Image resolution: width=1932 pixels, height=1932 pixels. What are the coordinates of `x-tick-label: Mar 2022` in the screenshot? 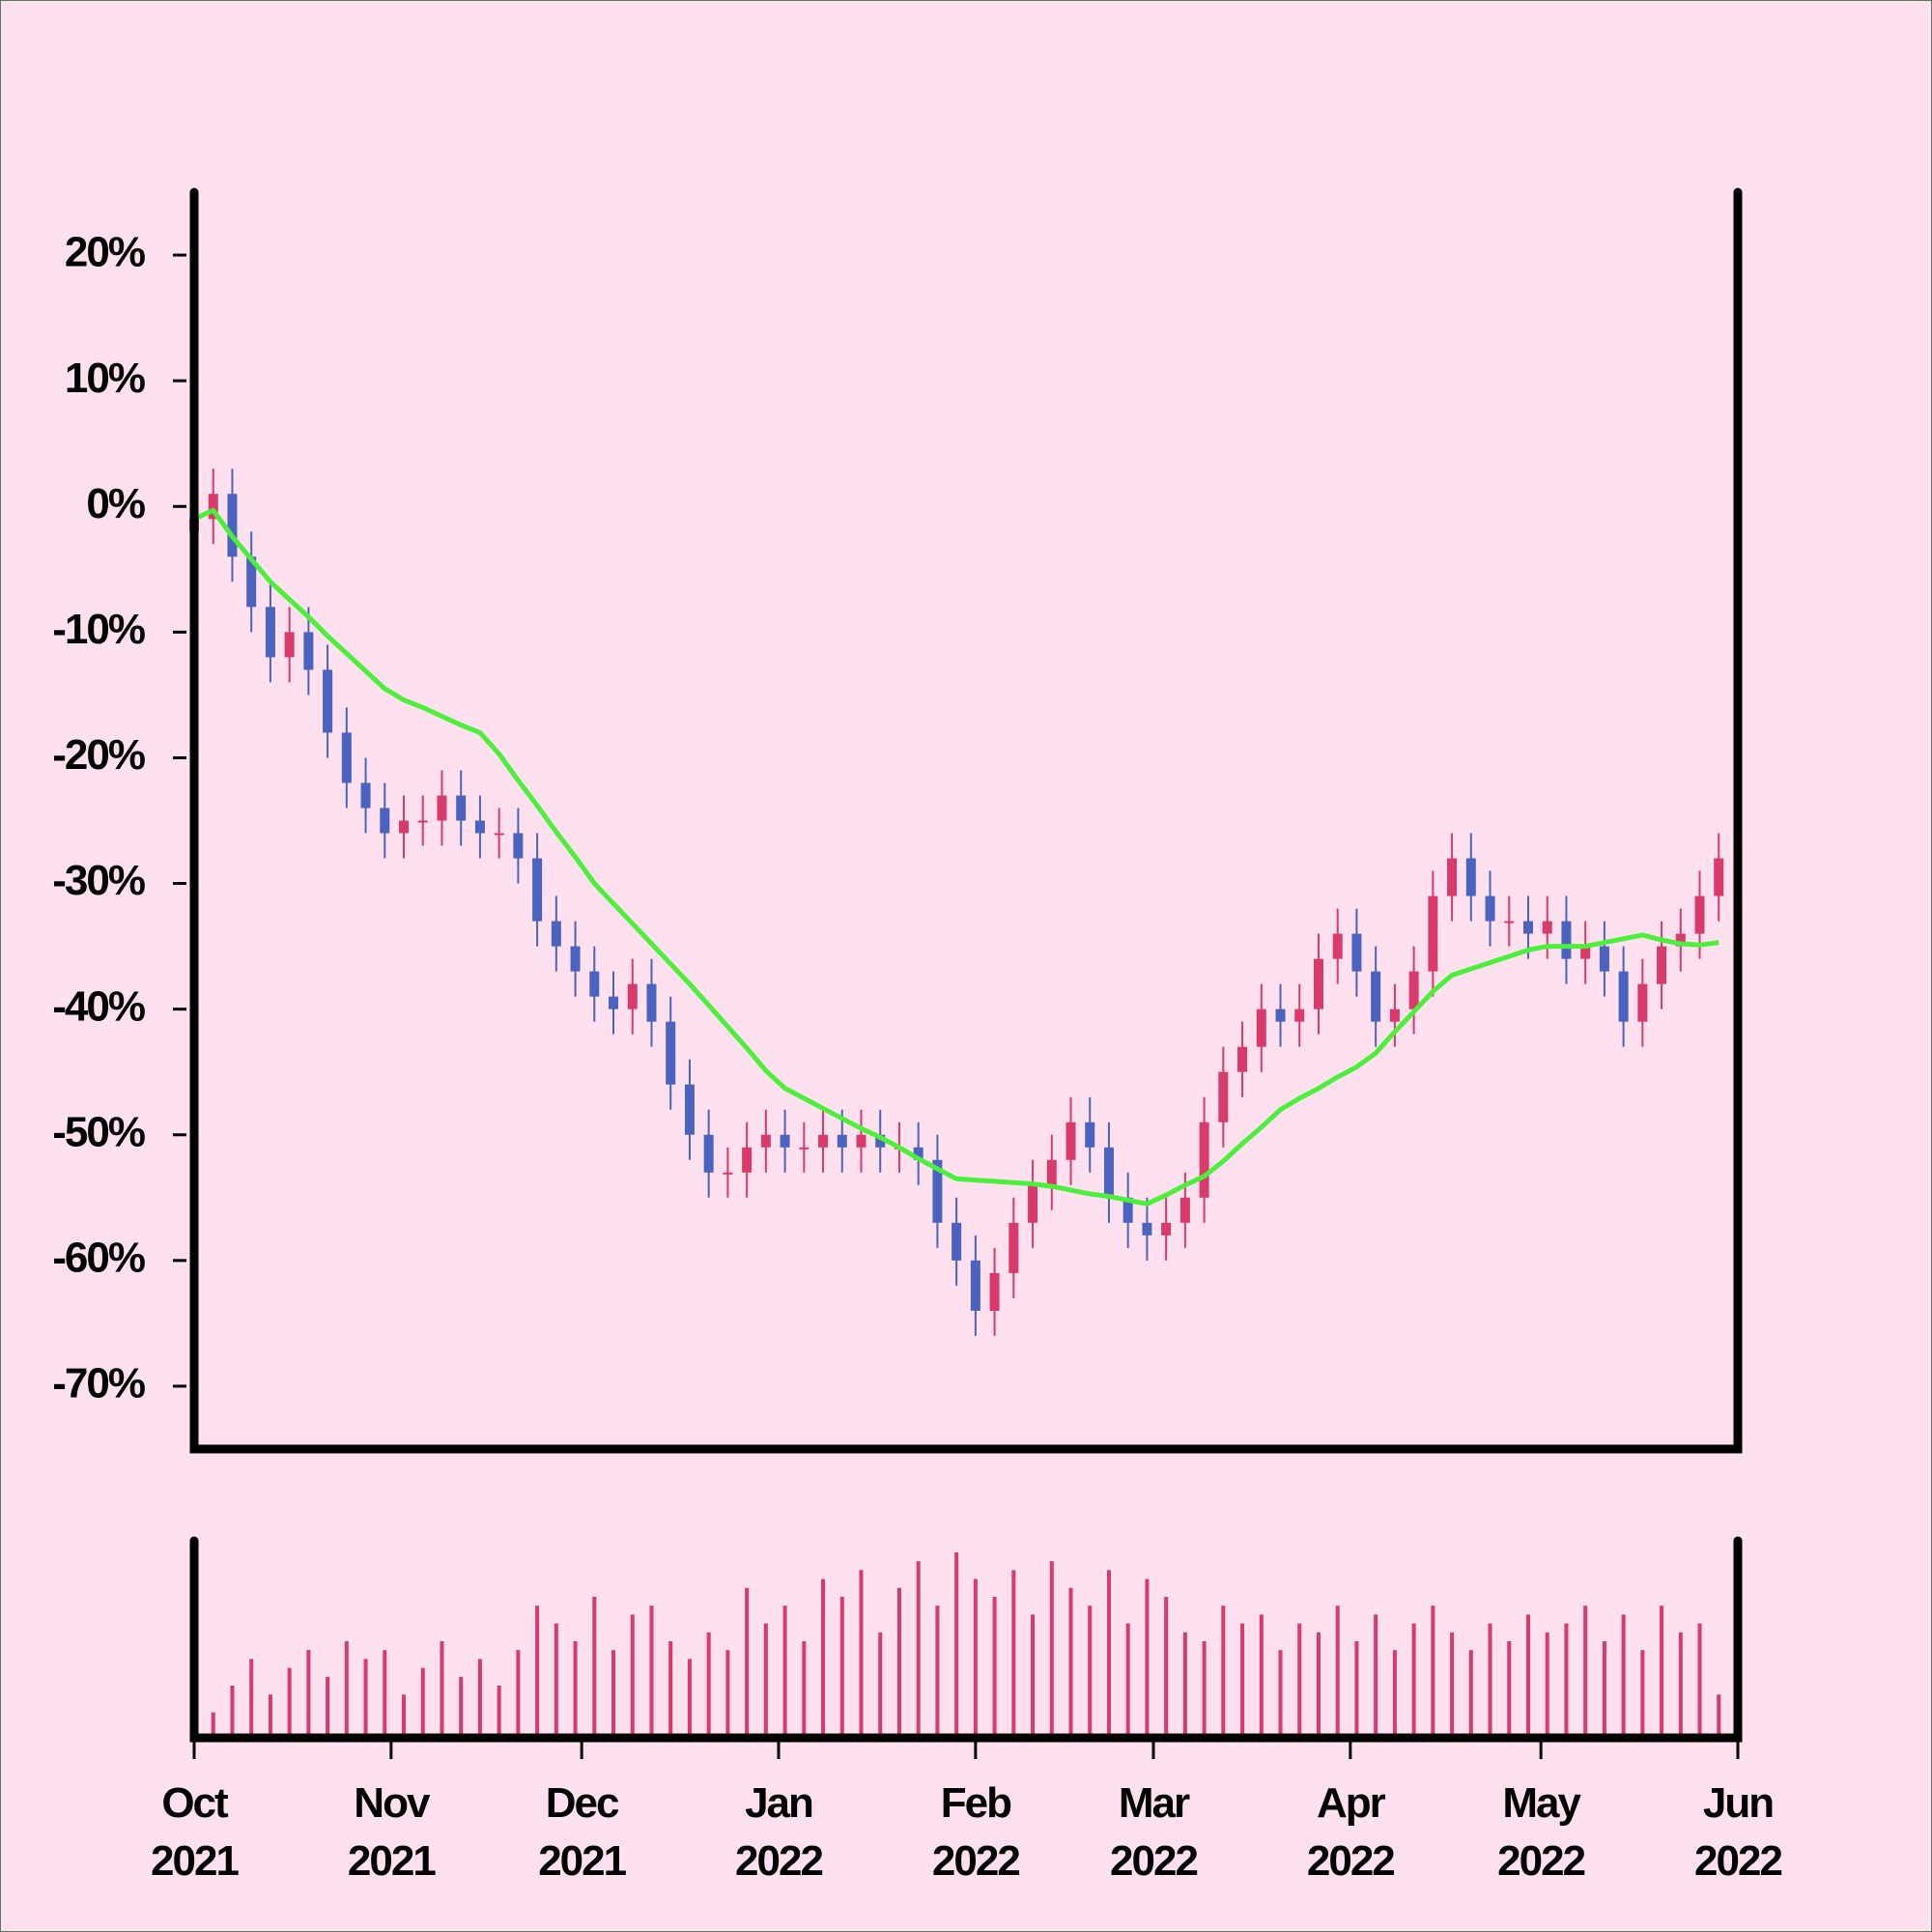 It's located at (1154, 1832).